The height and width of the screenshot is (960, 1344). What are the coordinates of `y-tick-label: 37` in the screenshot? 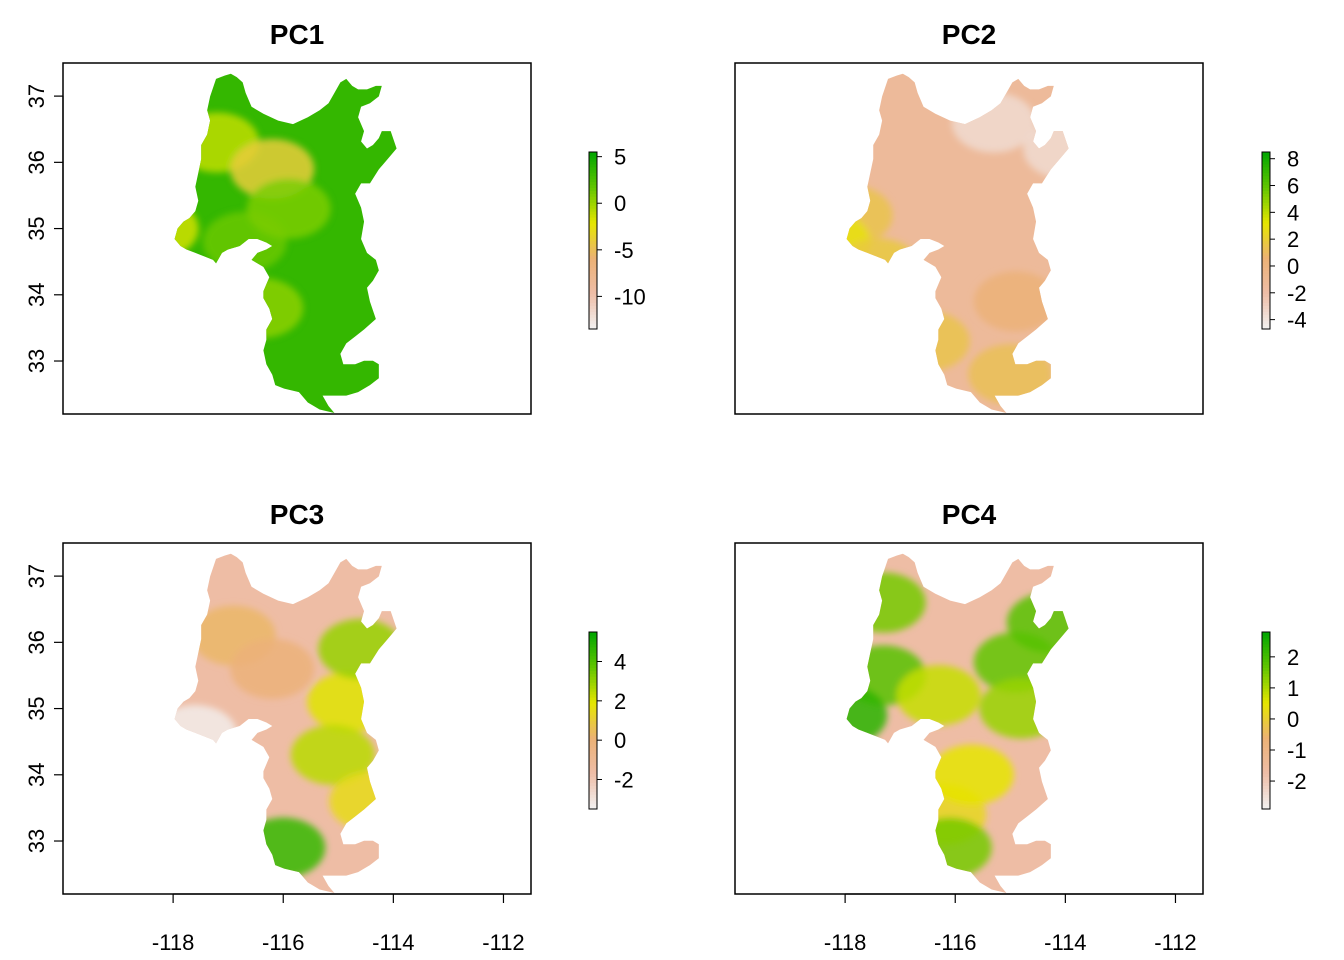 It's located at (36, 96).